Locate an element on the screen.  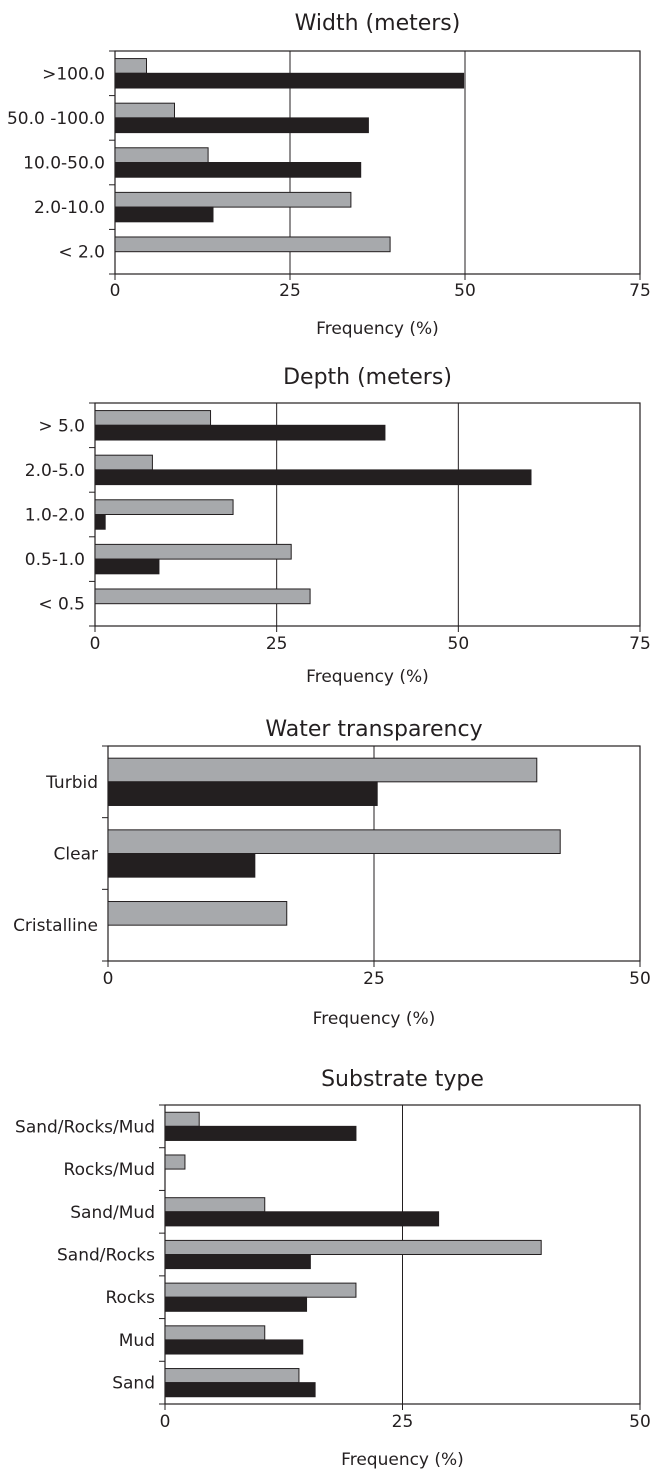
category-label: 2.0-5.0 is located at coordinates (55, 471).